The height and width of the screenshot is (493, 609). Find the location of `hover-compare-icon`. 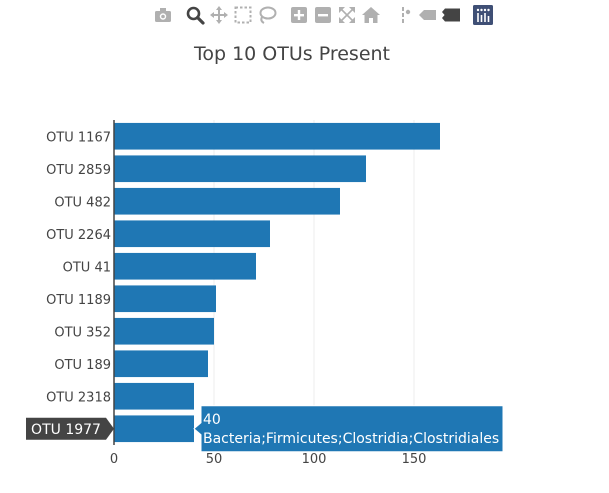

hover-compare-icon is located at coordinates (451, 15).